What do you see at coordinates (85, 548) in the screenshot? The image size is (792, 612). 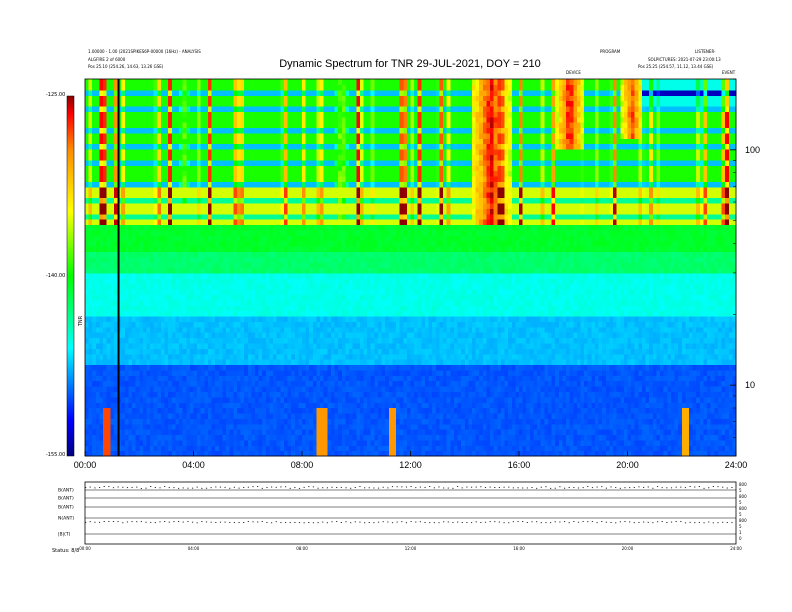 I see `bottom-x-tick-label: 00:00` at bounding box center [85, 548].